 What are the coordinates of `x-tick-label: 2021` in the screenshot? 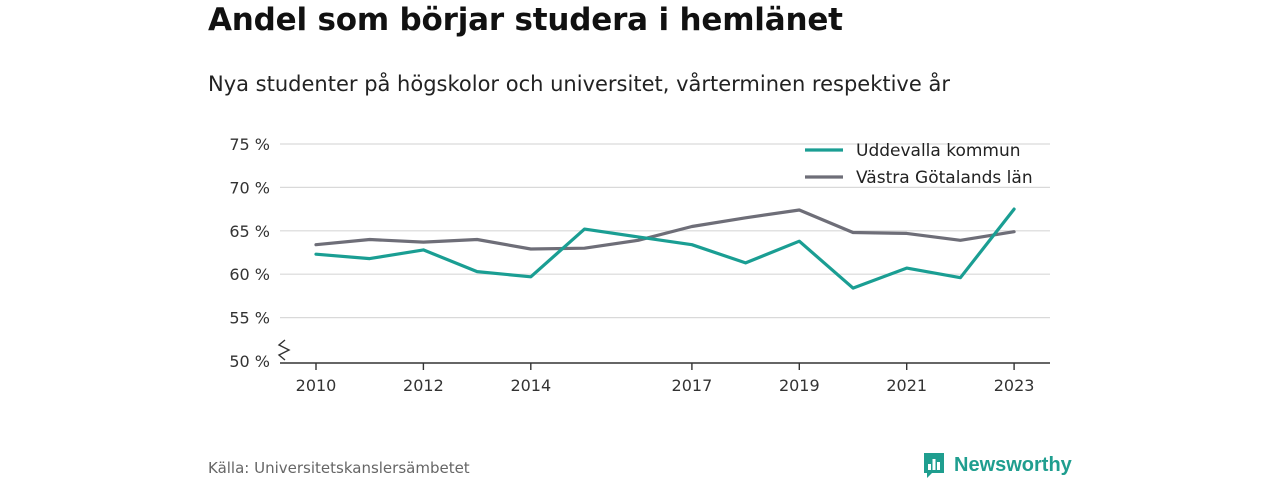 It's located at (906, 385).